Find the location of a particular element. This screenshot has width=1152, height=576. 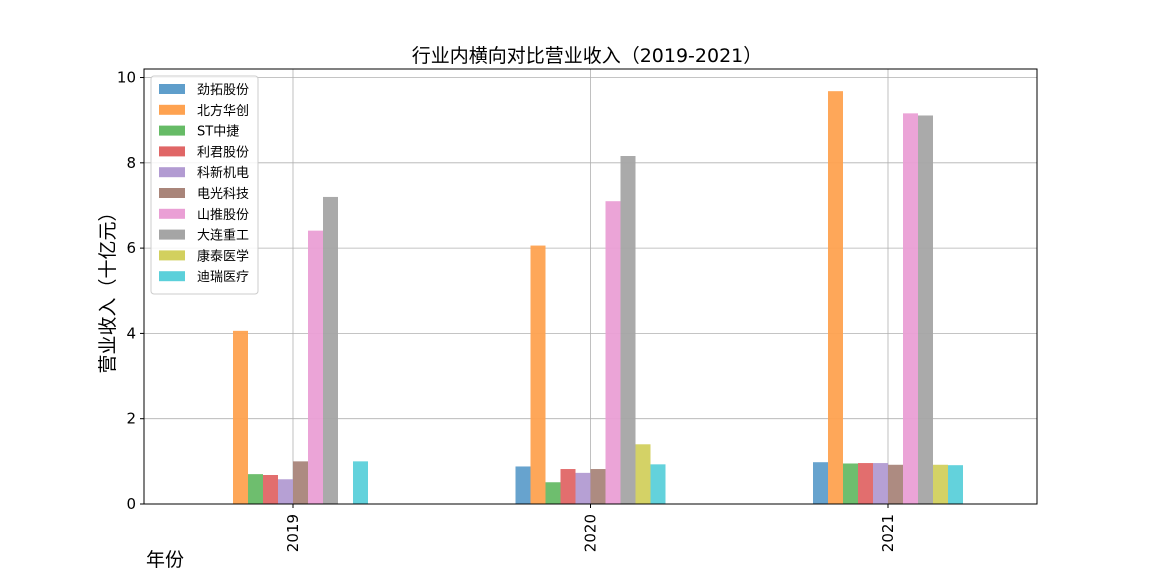

bar-康泰医学-2021 is located at coordinates (940, 484).